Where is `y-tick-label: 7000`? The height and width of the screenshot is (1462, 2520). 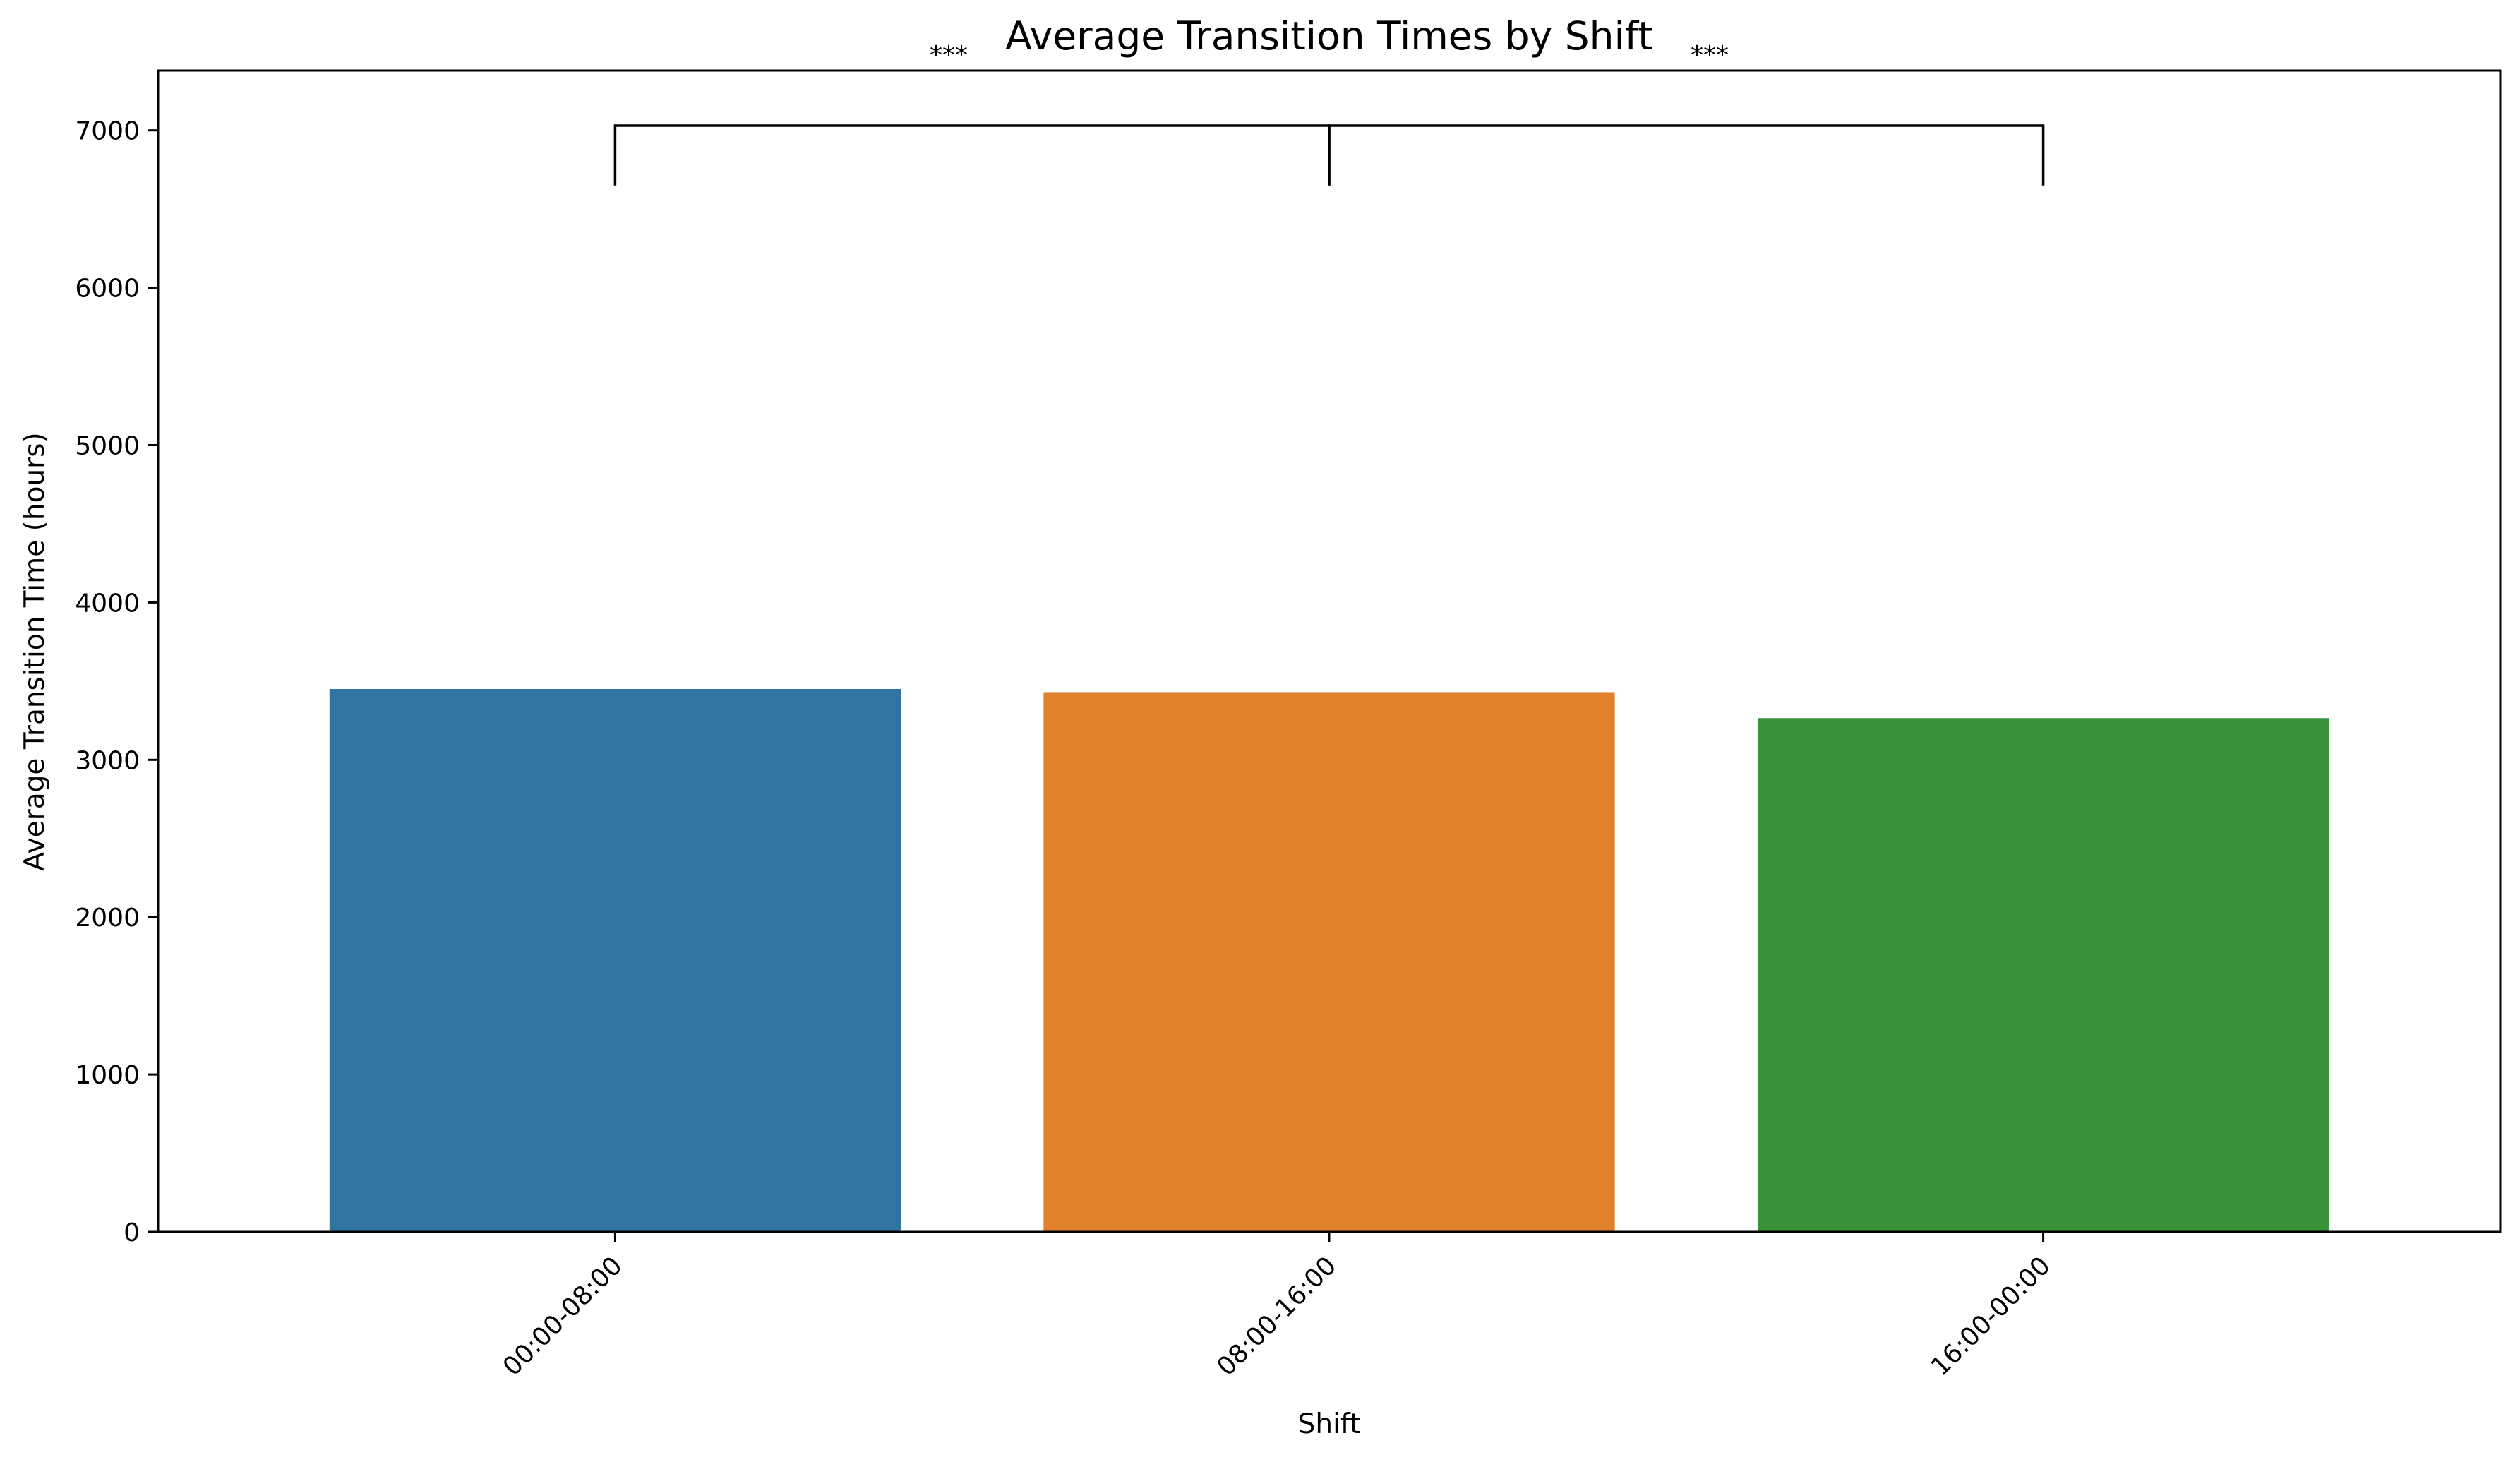
y-tick-label: 7000 is located at coordinates (108, 131).